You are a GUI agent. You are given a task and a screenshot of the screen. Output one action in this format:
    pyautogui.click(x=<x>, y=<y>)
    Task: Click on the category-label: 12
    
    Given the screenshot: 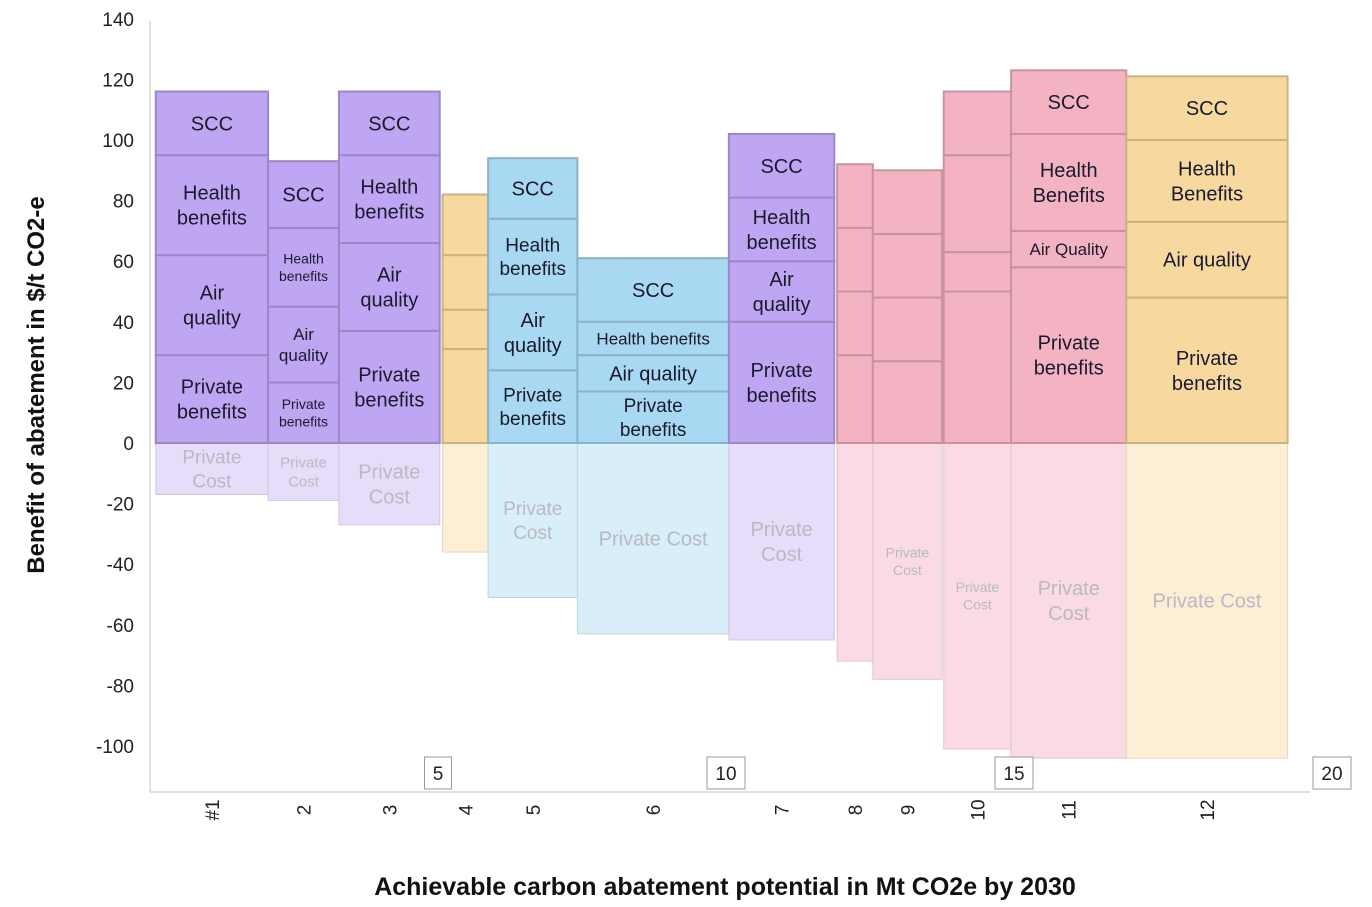 What is the action you would take?
    pyautogui.click(x=1208, y=809)
    